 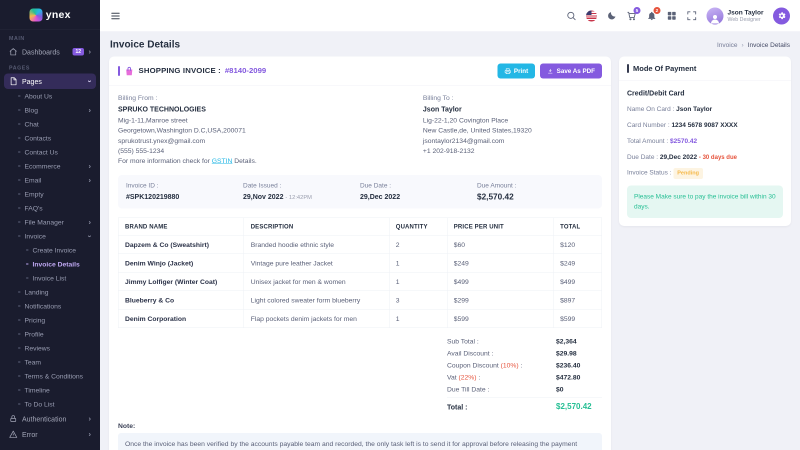 I want to click on sidebar-item-email: Email ›, so click(x=50, y=180).